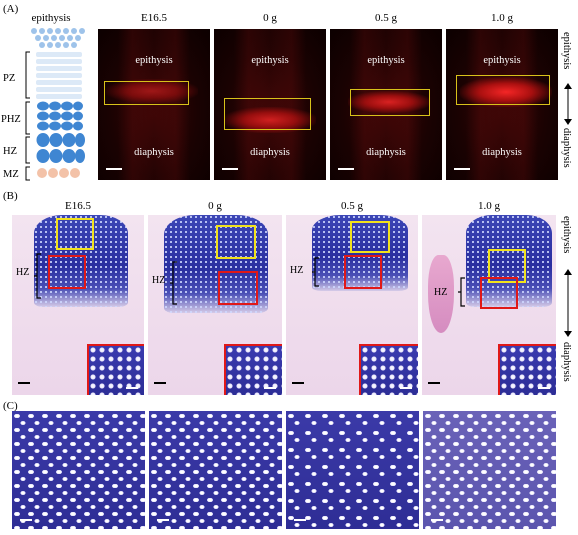 The width and height of the screenshot is (578, 535). What do you see at coordinates (78, 305) in the screenshot?
I see `histology-image-e165: HZ` at bounding box center [78, 305].